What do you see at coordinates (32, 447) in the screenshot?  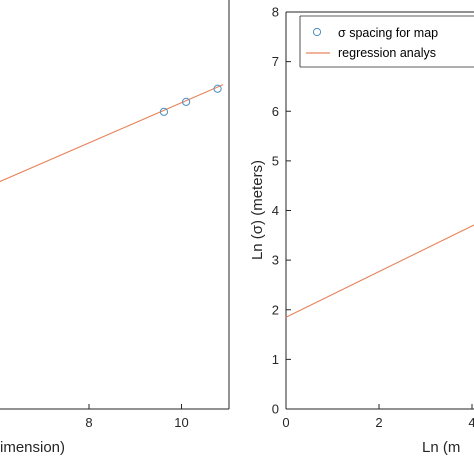 I see `left-x-axis-label: imension)` at bounding box center [32, 447].